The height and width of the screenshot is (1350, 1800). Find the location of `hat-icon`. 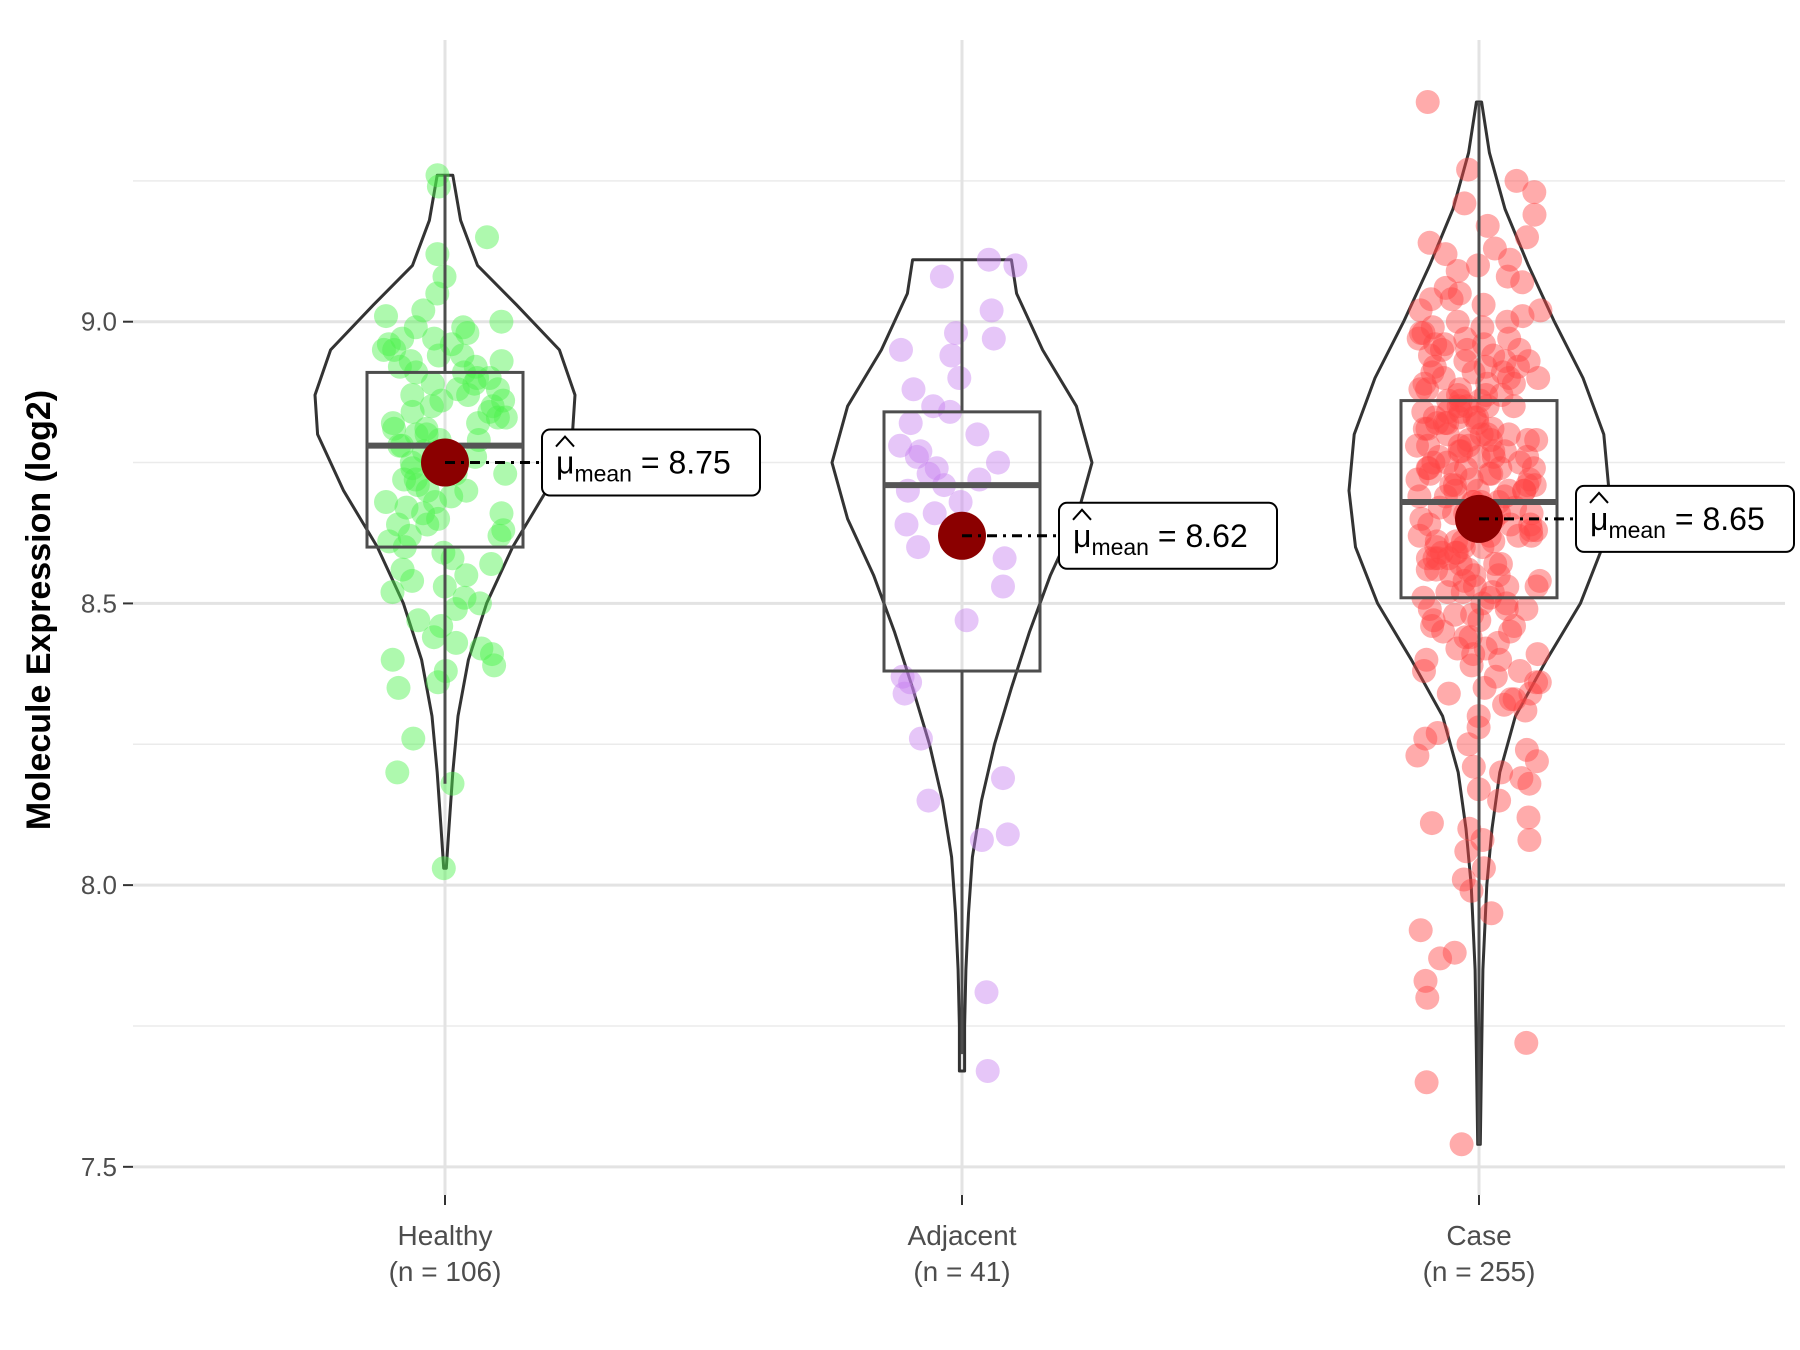

hat-icon is located at coordinates (1082, 514).